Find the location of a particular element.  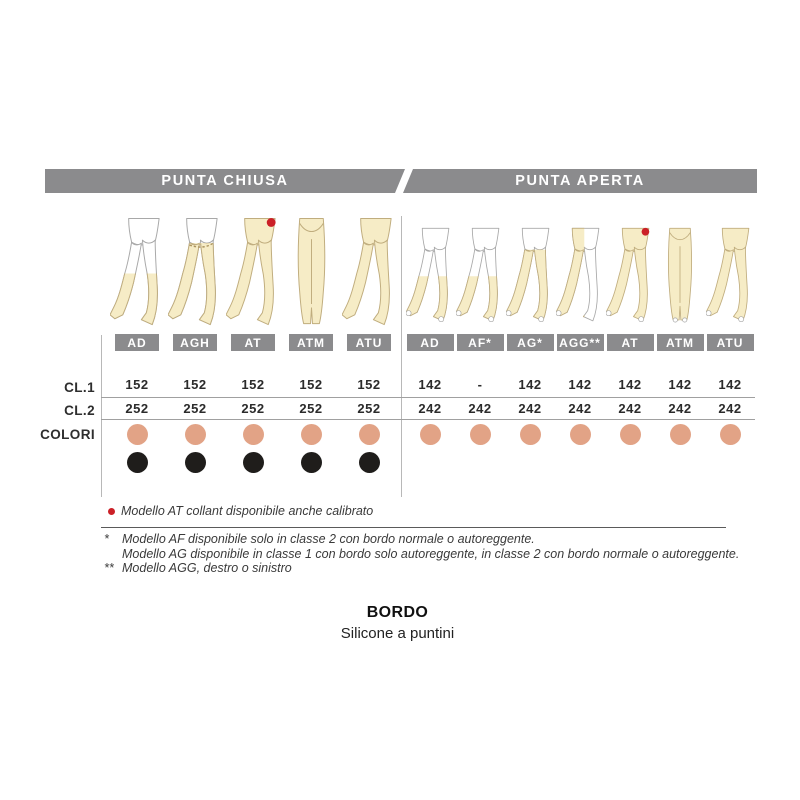

one-leg-tights-icon is located at coordinates (578, 274).